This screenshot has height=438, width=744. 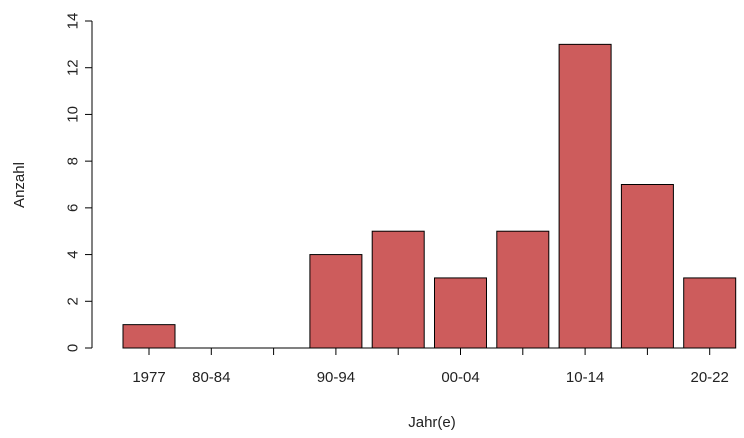 What do you see at coordinates (148, 377) in the screenshot?
I see `x-tick-label: 1977` at bounding box center [148, 377].